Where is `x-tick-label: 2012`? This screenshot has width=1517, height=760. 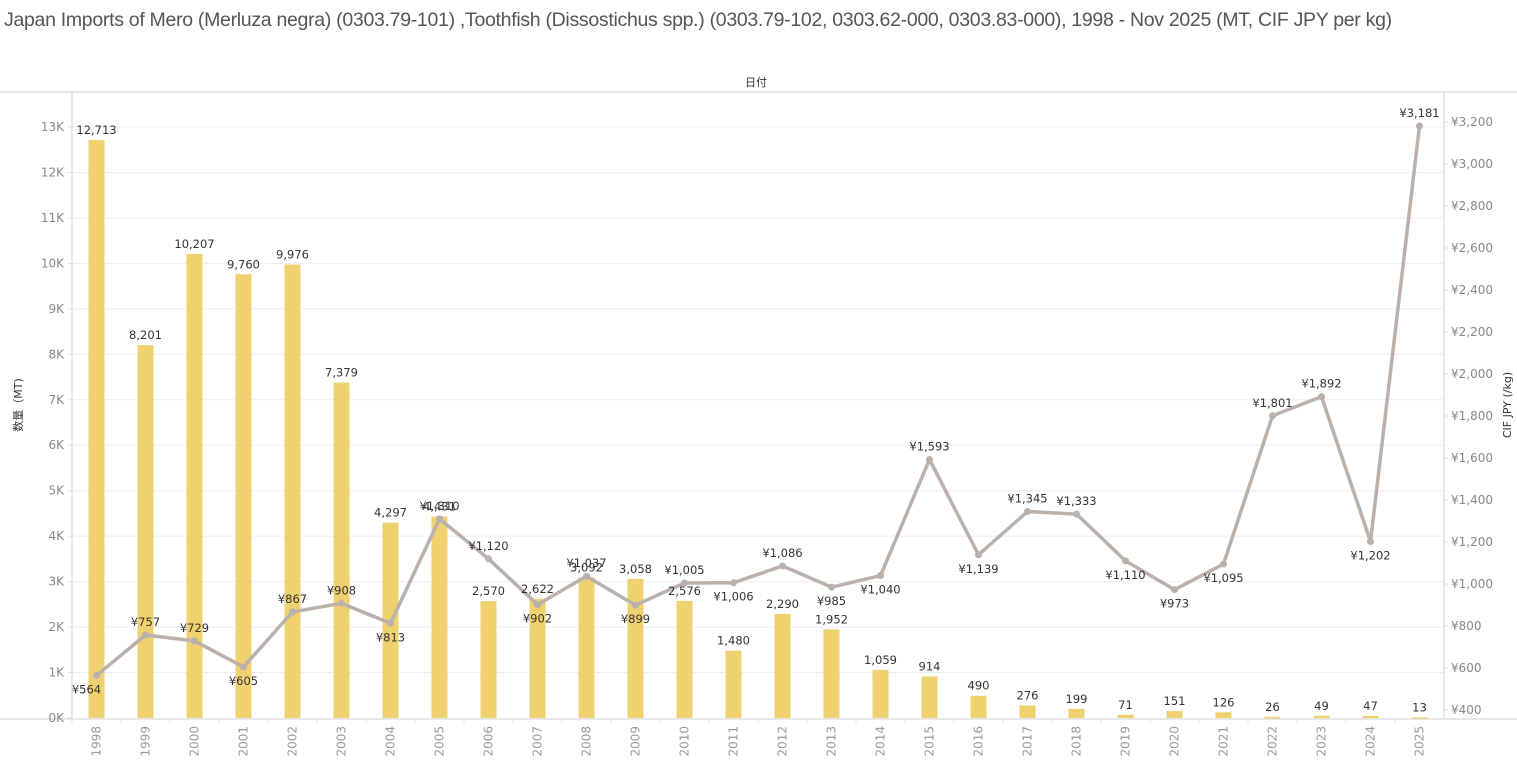 x-tick-label: 2012 is located at coordinates (783, 741).